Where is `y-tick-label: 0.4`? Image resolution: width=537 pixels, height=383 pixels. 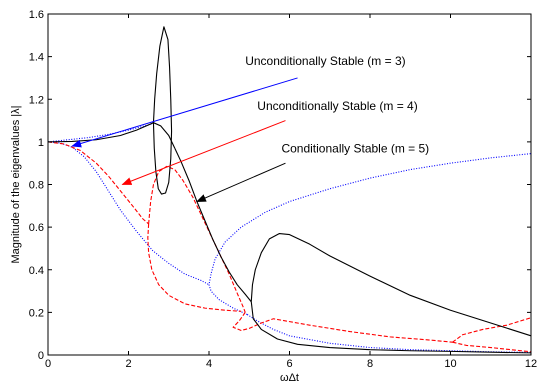
y-tick-label: 0.4 is located at coordinates (36, 271).